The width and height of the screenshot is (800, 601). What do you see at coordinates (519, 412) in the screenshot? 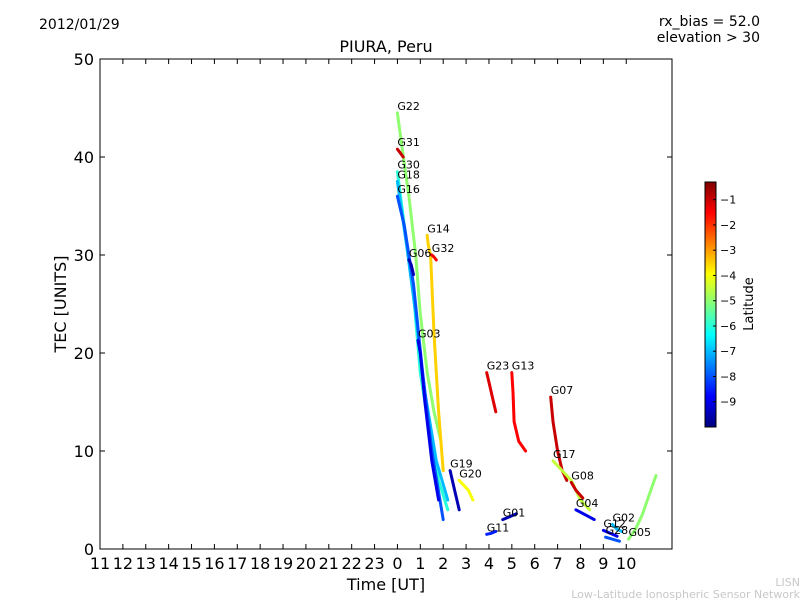
I see `series-line-g13` at bounding box center [519, 412].